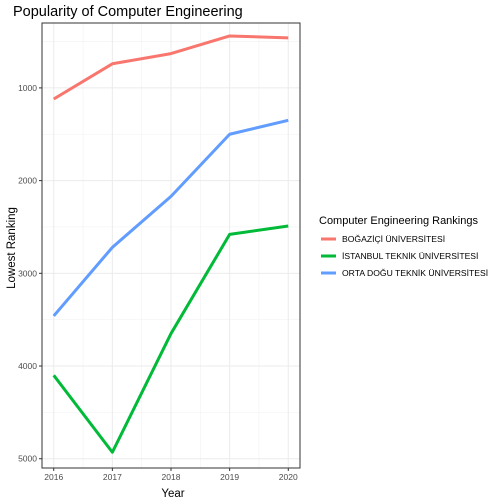  I want to click on legend-label-2: İSTANBUL TEKNİK ÜNİVERSİTESİ, so click(410, 256).